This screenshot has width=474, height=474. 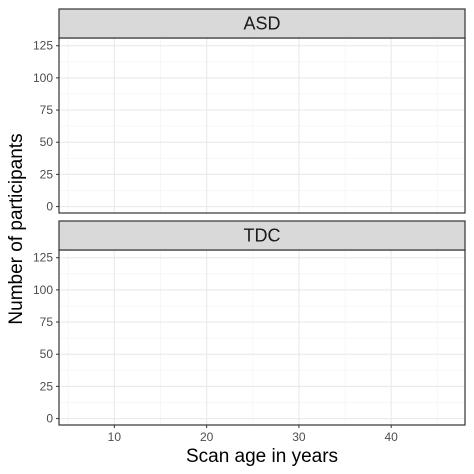 I want to click on x-tick-label: 20, so click(x=207, y=437).